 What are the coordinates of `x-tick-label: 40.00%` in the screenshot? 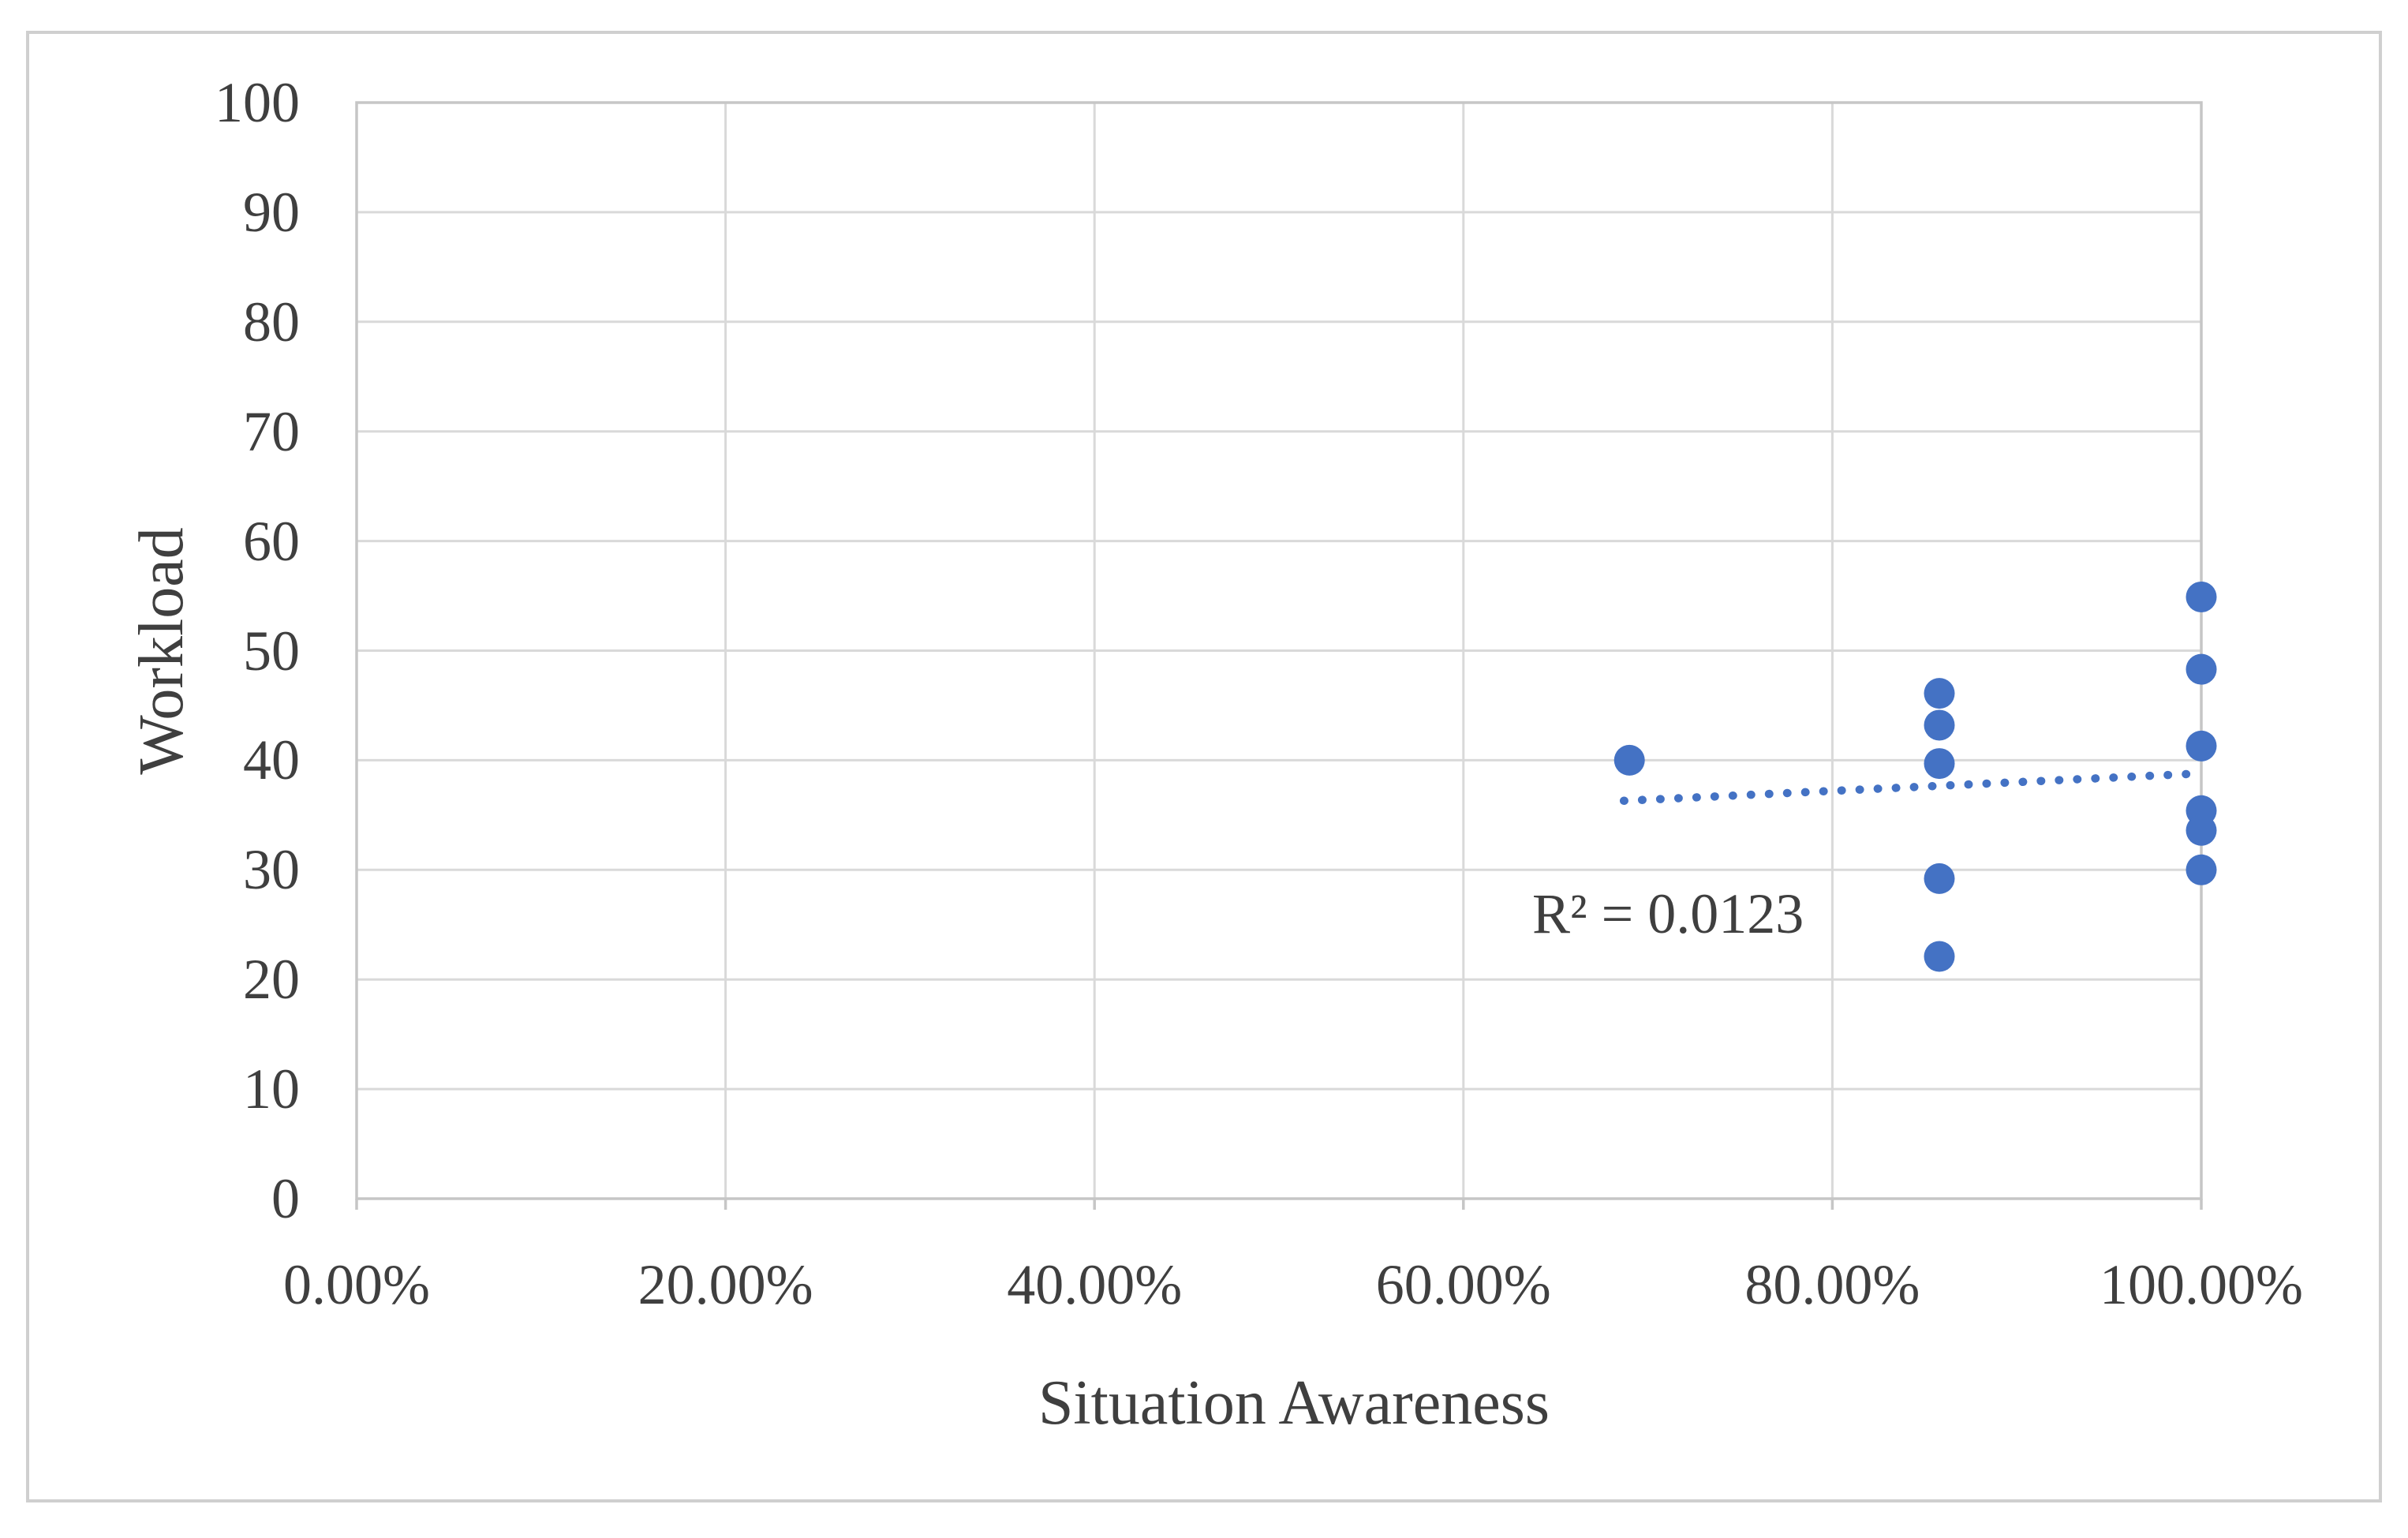 It's located at (1095, 1285).